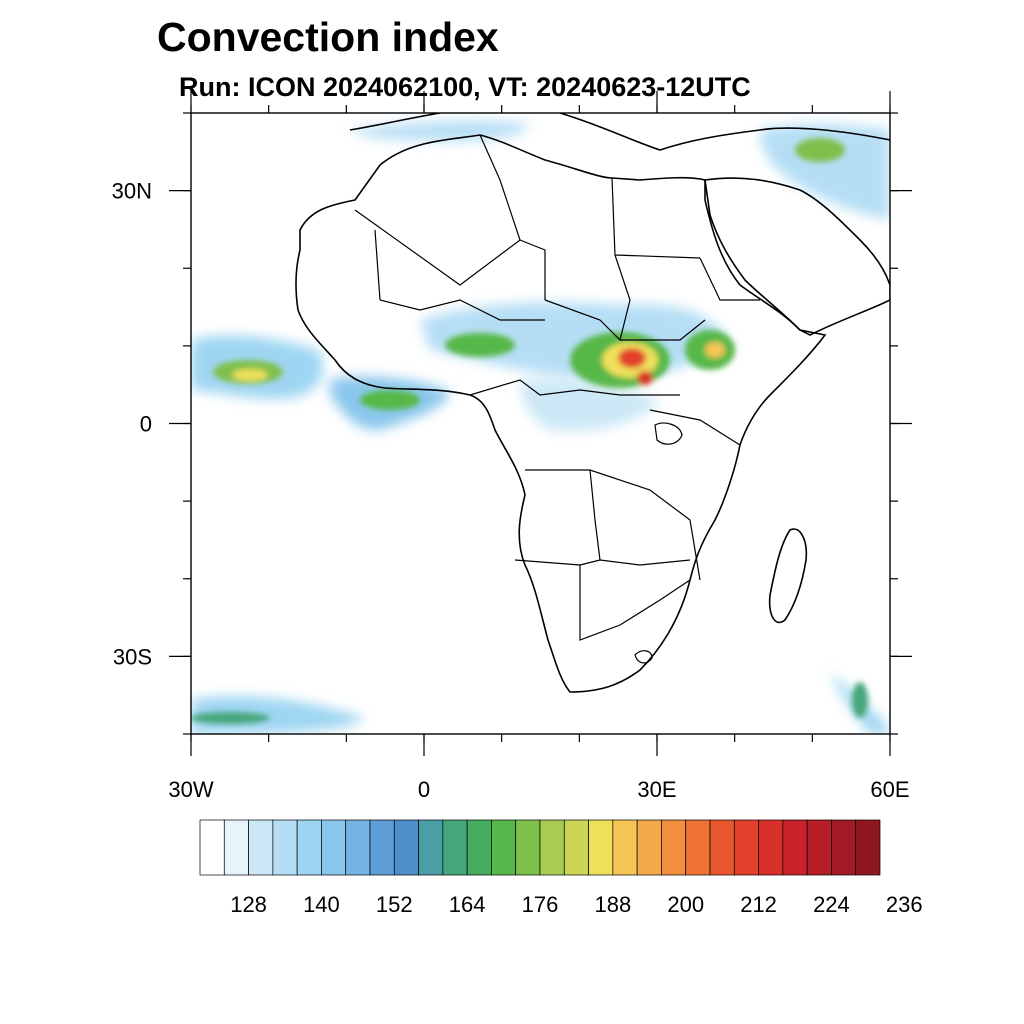 The image size is (1024, 1024). I want to click on colorbar-tick-label: 128, so click(248, 904).